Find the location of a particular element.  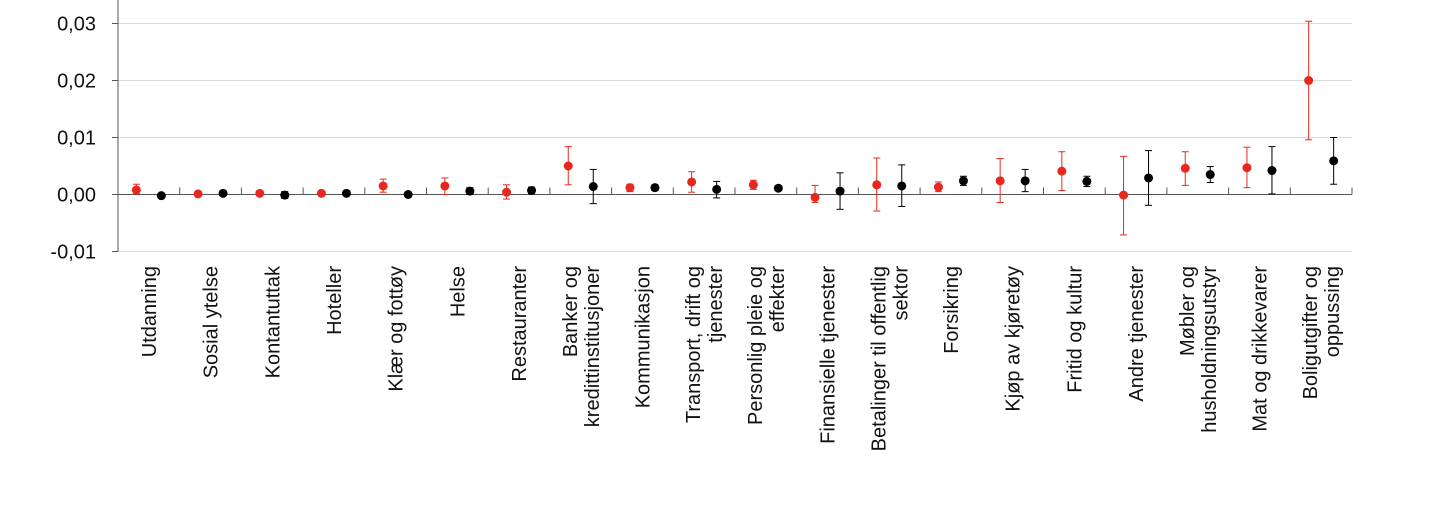

x-category-label: Restauranter is located at coordinates (520, 324).